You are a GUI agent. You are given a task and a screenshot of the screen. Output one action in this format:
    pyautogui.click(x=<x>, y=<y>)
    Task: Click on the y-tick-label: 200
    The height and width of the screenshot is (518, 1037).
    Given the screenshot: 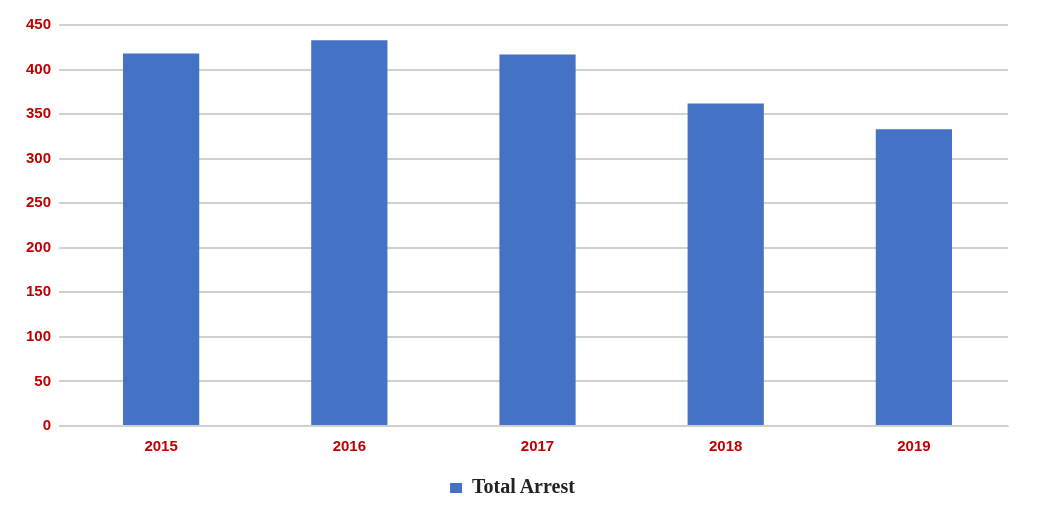 What is the action you would take?
    pyautogui.click(x=39, y=246)
    